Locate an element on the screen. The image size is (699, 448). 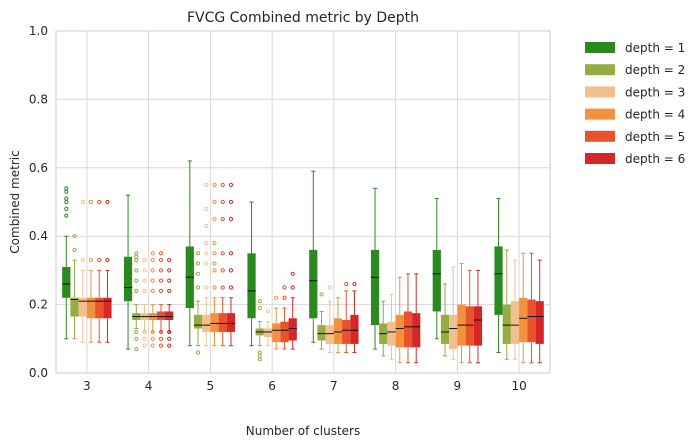
x-tick-label: 3 is located at coordinates (87, 386).